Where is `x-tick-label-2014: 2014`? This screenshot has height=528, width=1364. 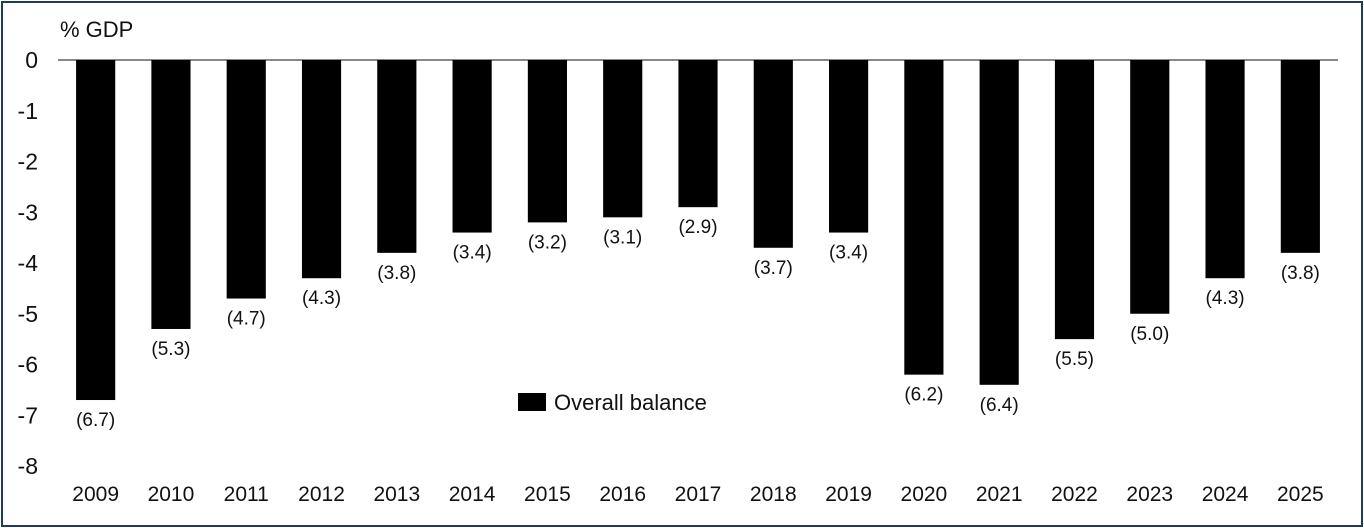
x-tick-label-2014: 2014 is located at coordinates (472, 494).